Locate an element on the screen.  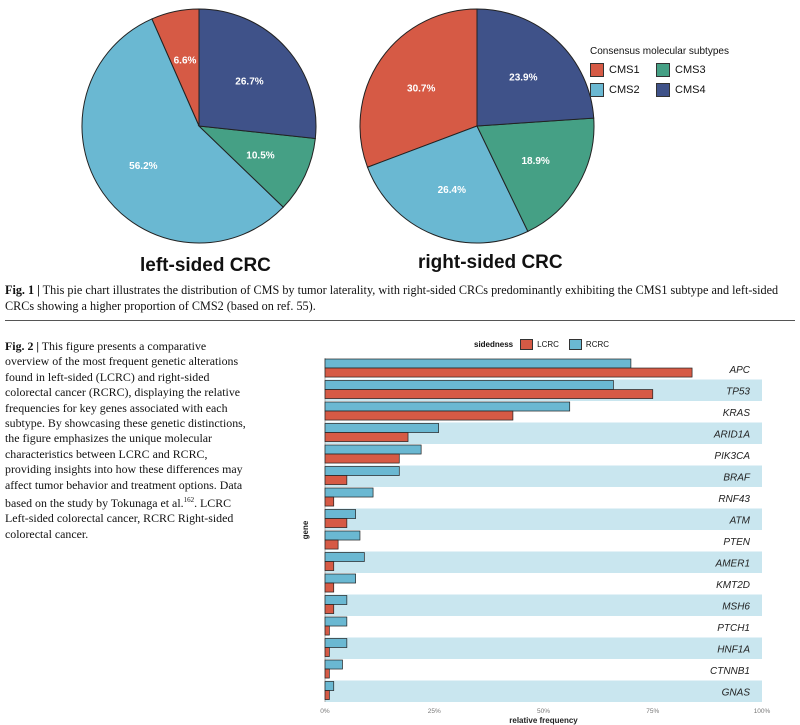
bar-lcrc-pten is located at coordinates (331, 544).